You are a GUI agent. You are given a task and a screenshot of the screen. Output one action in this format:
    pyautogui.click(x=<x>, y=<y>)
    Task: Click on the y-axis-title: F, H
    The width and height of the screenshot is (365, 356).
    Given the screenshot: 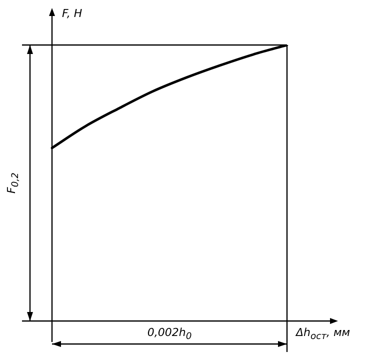 What is the action you would take?
    pyautogui.click(x=72, y=13)
    